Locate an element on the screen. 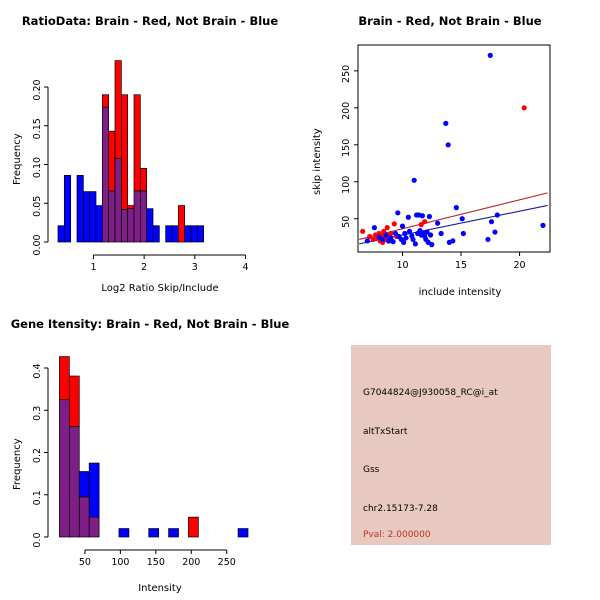  x-tick-label: 3 is located at coordinates (195, 267).